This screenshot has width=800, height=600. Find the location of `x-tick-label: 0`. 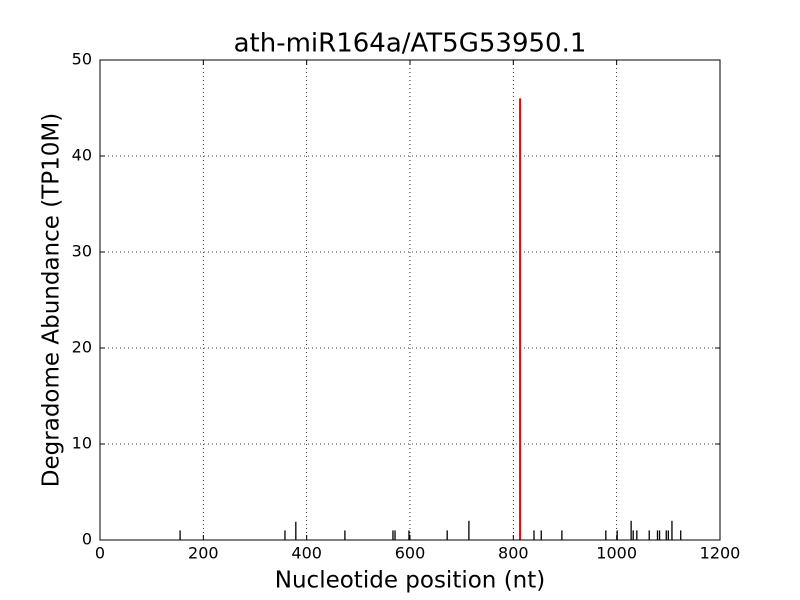

x-tick-label: 0 is located at coordinates (100, 553).